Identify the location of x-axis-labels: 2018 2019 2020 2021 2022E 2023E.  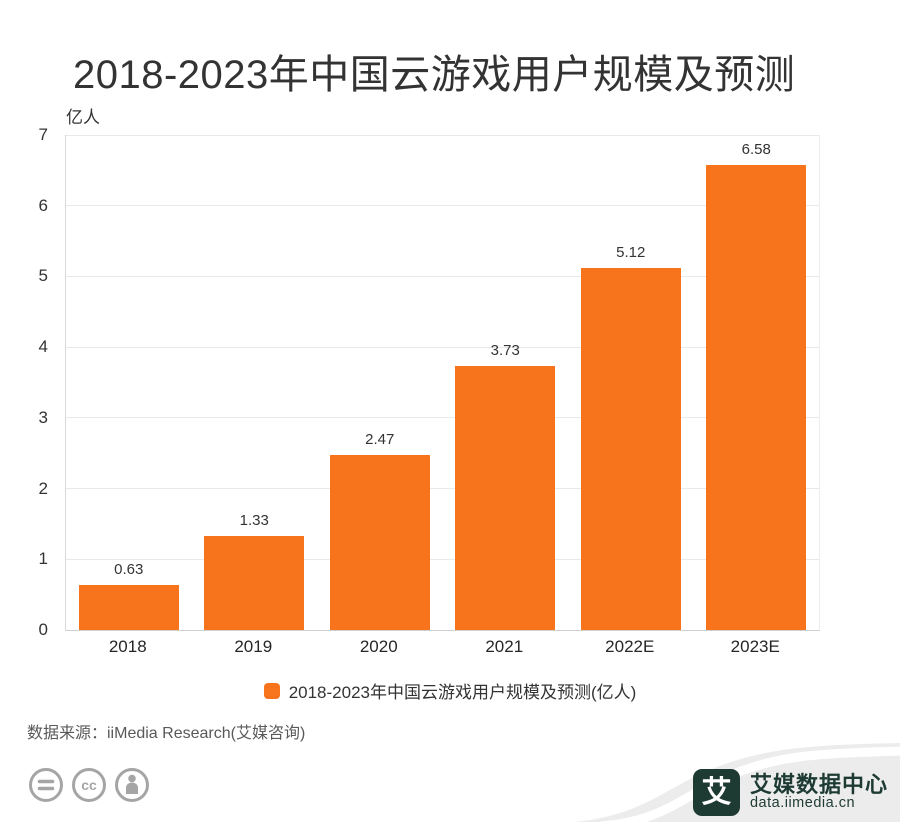
(441, 649).